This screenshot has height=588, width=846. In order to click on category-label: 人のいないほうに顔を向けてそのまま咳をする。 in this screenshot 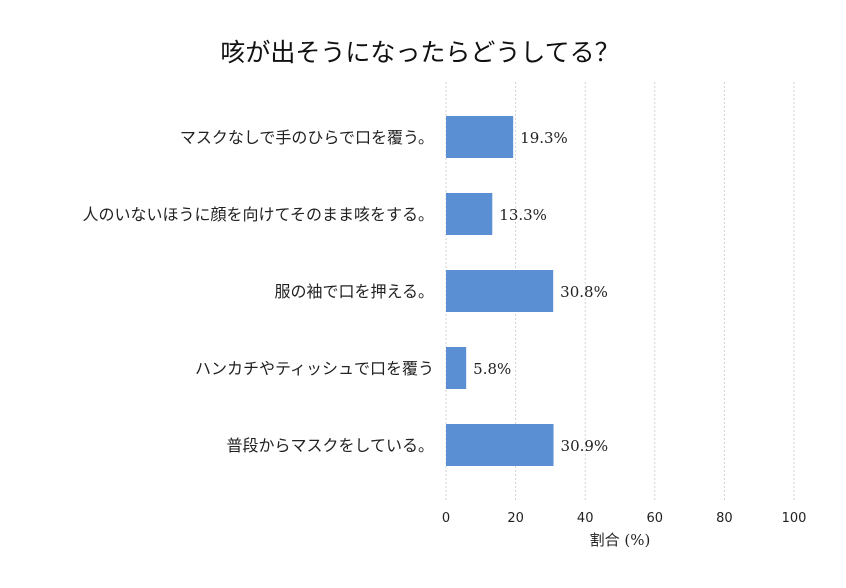, I will do `click(258, 214)`.